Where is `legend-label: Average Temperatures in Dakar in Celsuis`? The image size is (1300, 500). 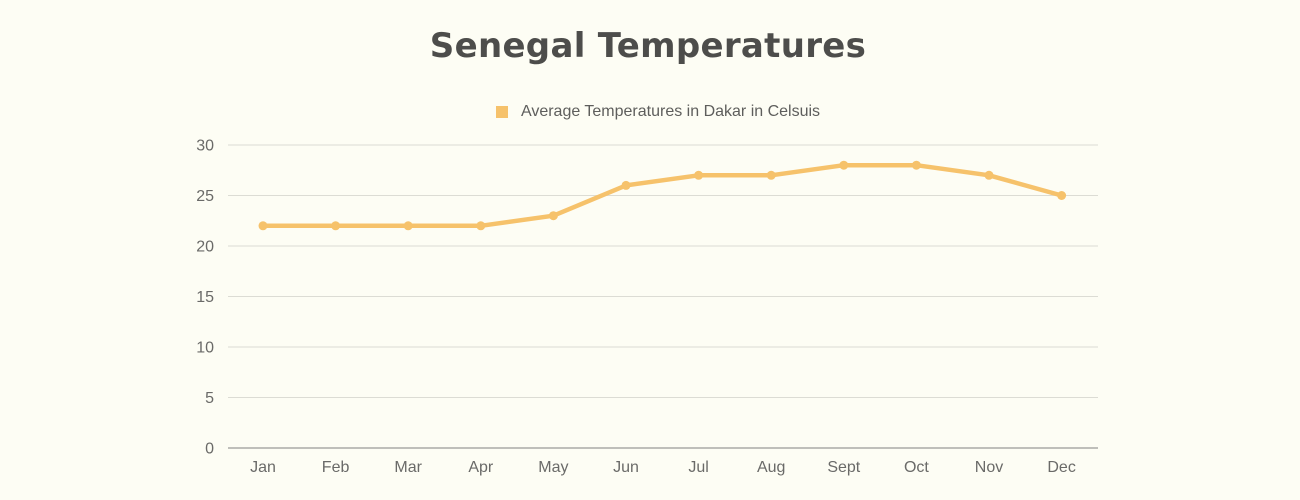 legend-label: Average Temperatures in Dakar in Celsuis is located at coordinates (670, 111).